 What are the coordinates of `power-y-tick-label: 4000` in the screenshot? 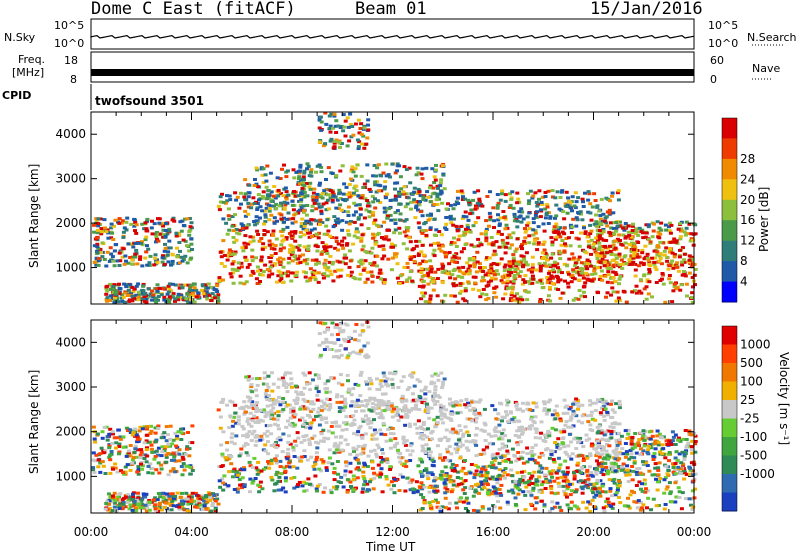 It's located at (70, 134).